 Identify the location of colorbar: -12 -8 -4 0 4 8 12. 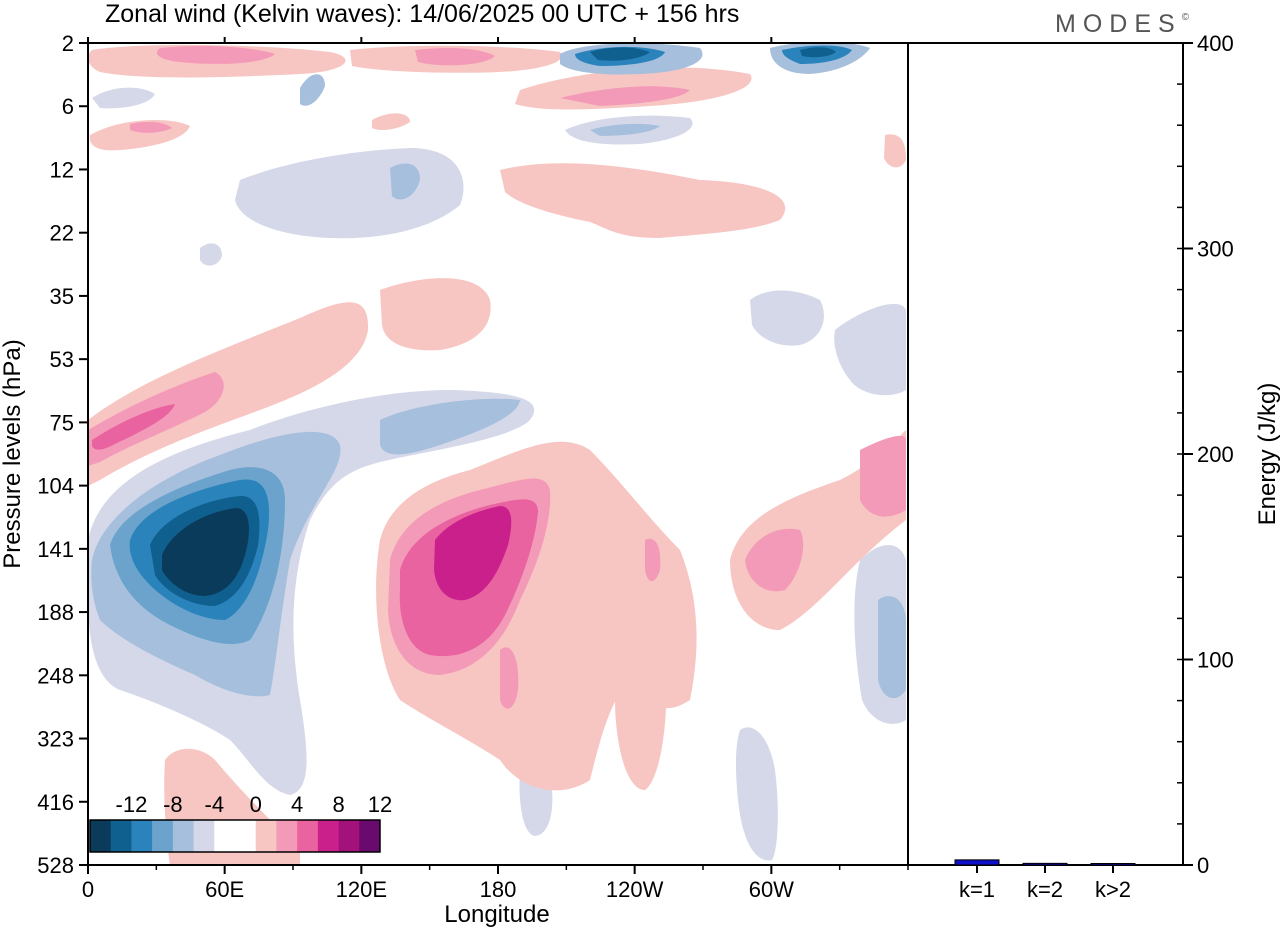
(240, 822).